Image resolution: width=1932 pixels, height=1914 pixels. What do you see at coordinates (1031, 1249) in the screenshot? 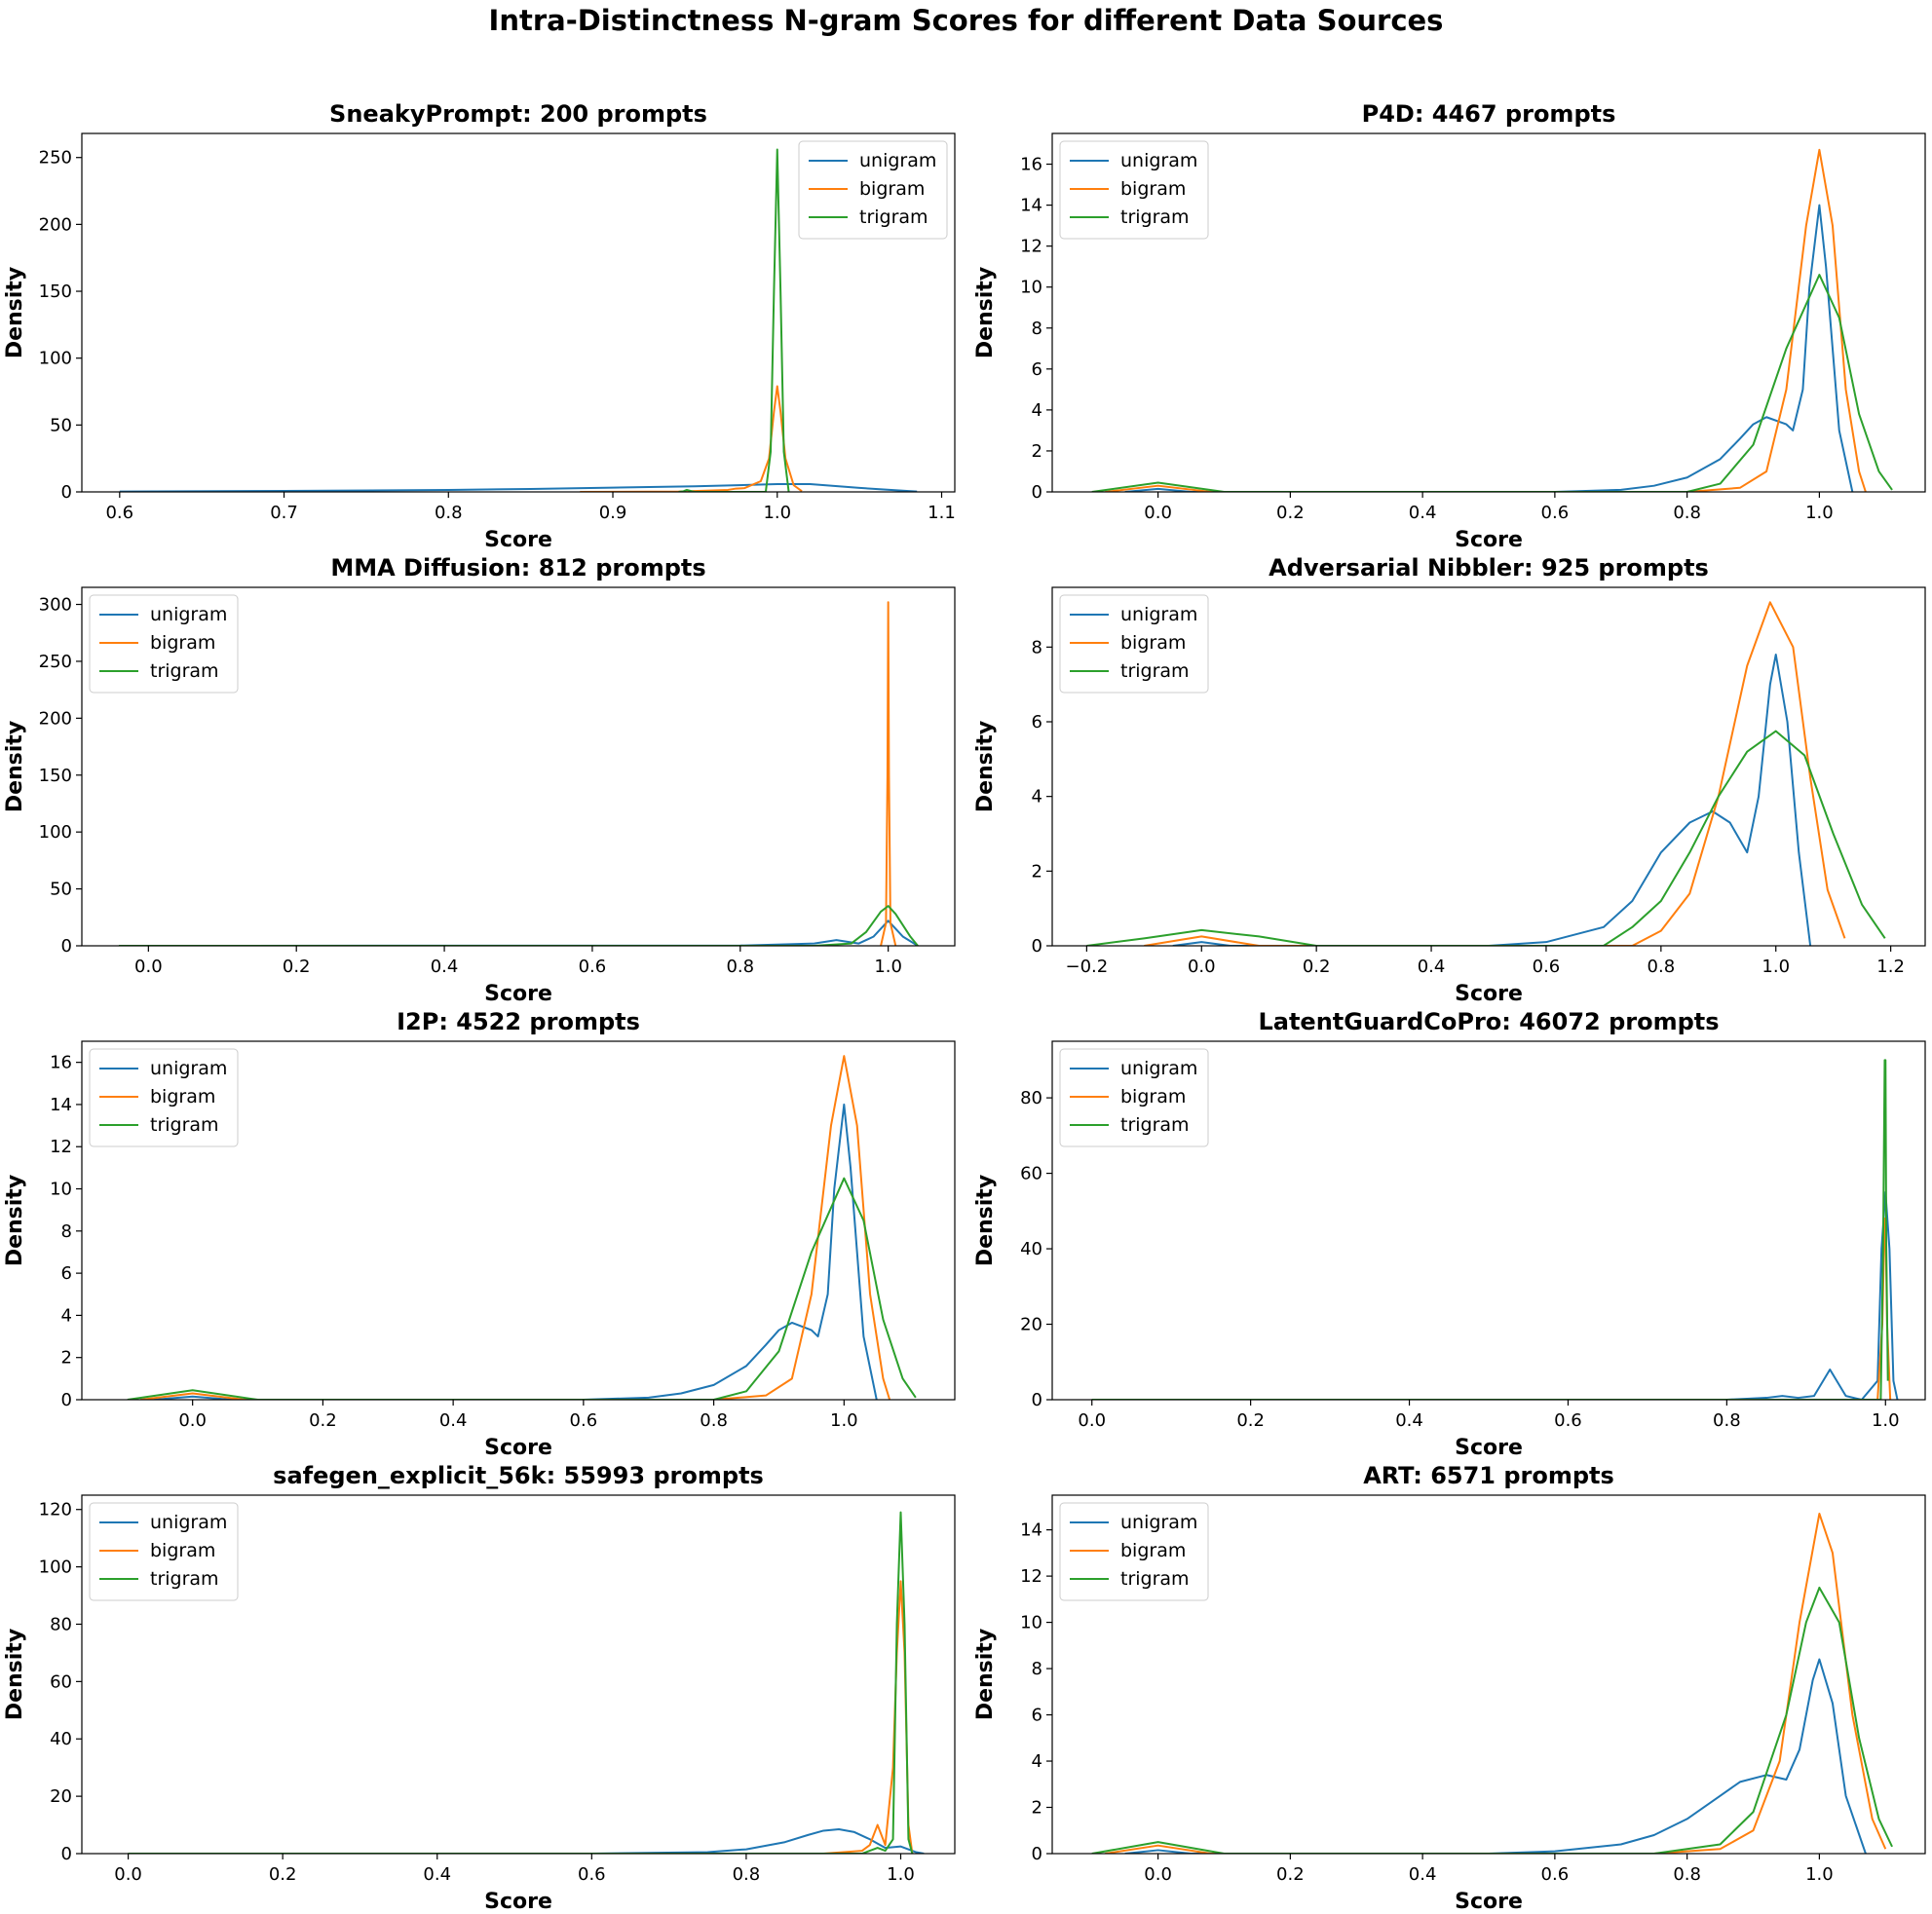
I see `y-tick-label: 40` at bounding box center [1031, 1249].